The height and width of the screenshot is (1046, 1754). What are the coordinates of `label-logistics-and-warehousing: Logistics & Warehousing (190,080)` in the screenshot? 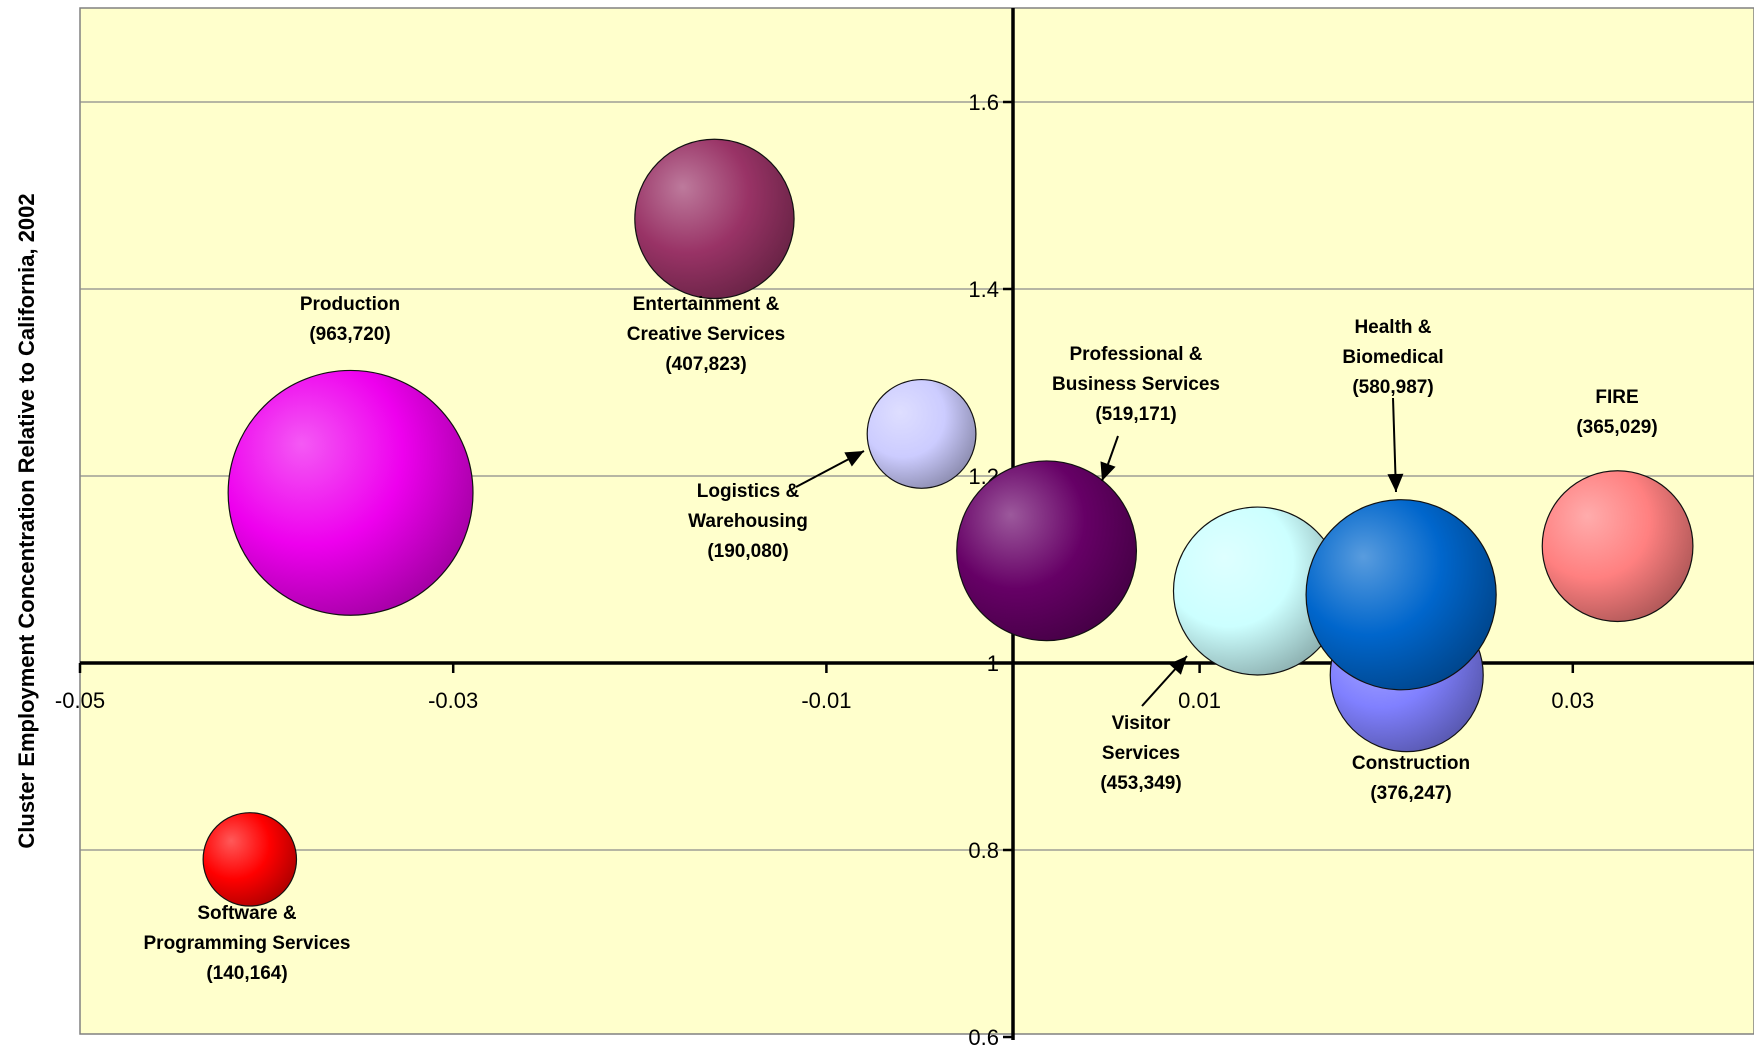 It's located at (748, 521).